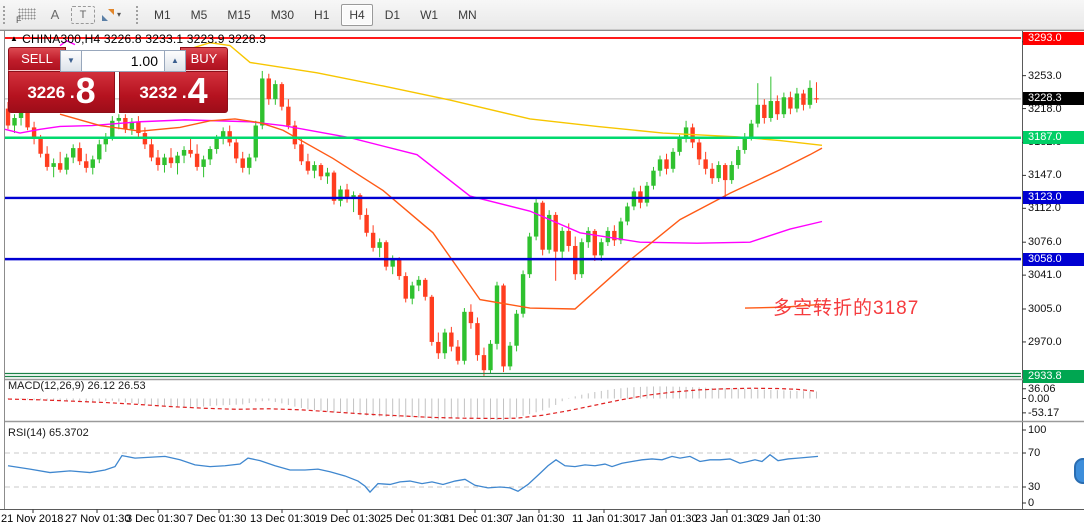 Image resolution: width=1084 pixels, height=530 pixels. What do you see at coordinates (283, 519) in the screenshot?
I see `time-axis-label: 13 Dec 01:30` at bounding box center [283, 519].